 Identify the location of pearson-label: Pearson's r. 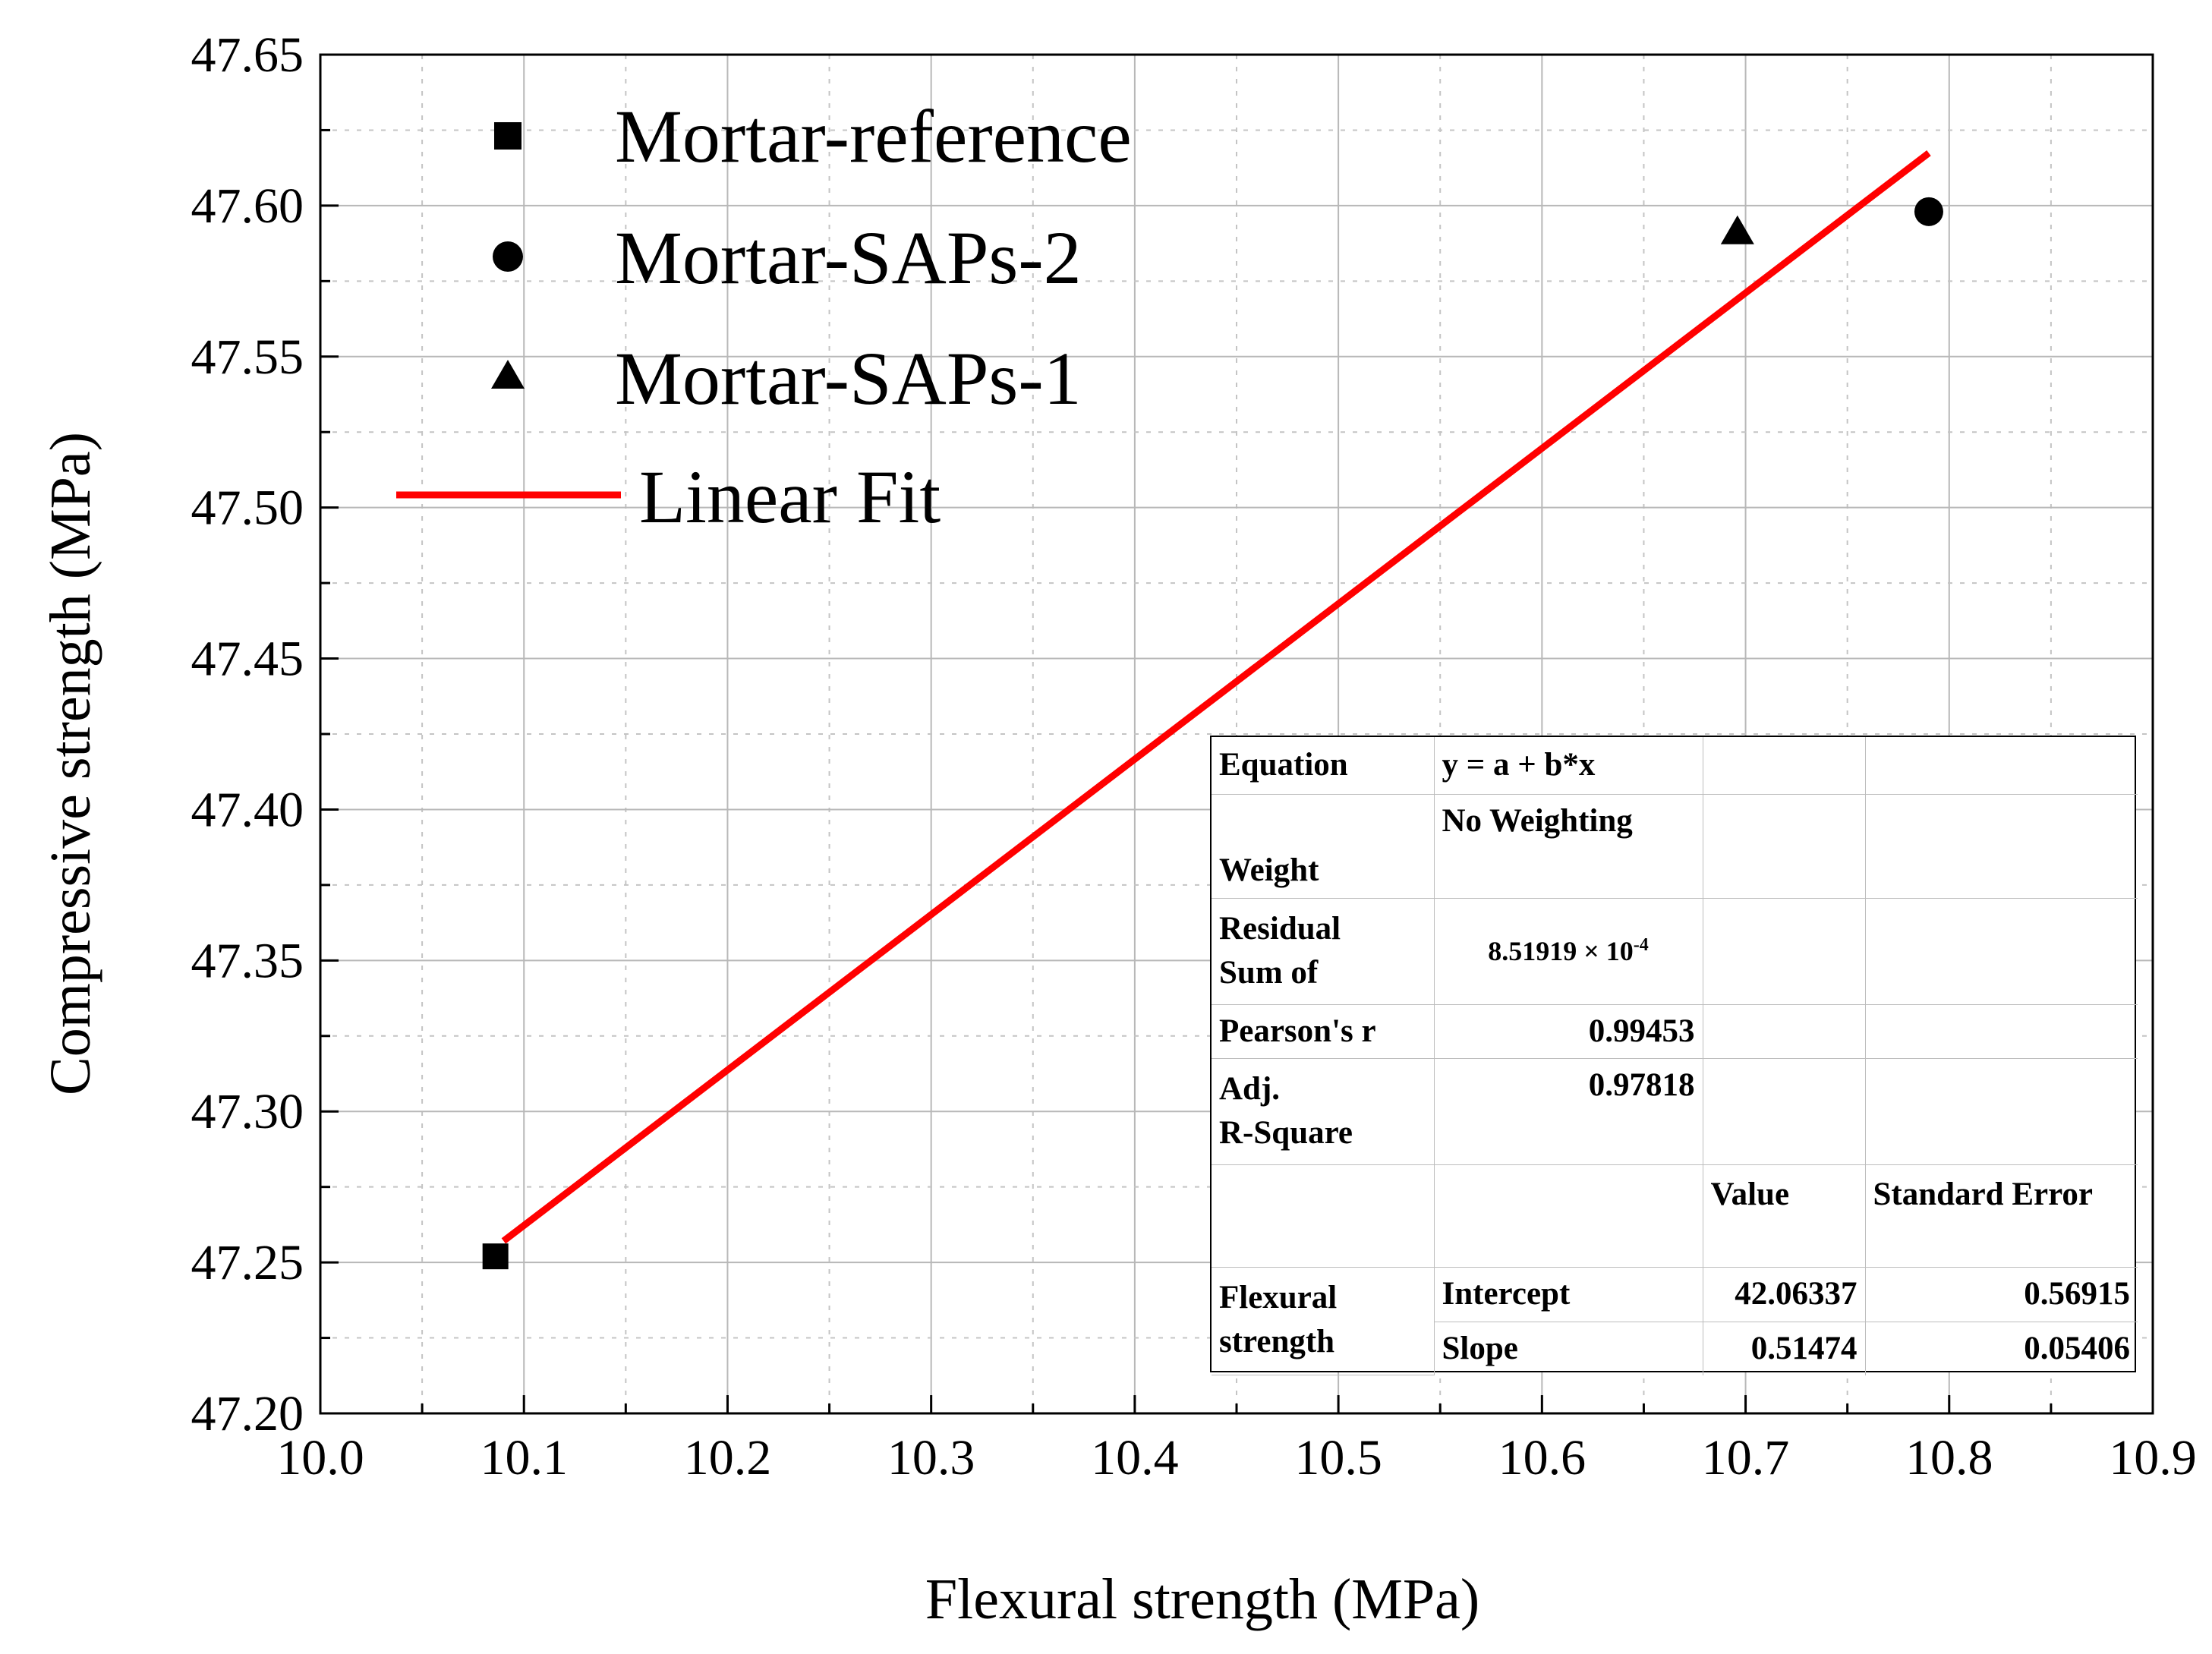
(1323, 1031).